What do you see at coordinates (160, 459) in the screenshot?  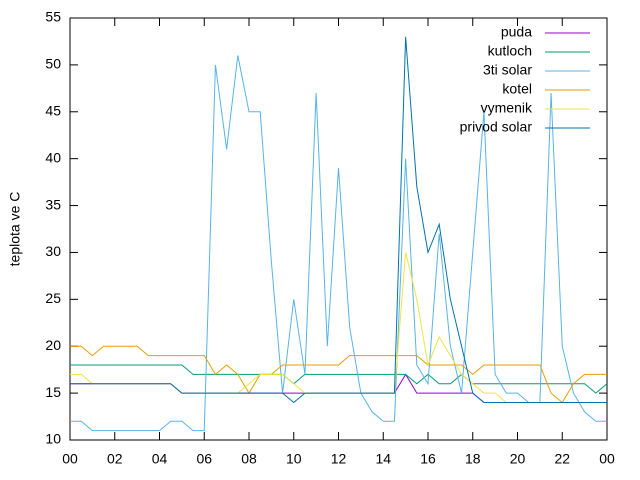 I see `x-tick-label: 04` at bounding box center [160, 459].